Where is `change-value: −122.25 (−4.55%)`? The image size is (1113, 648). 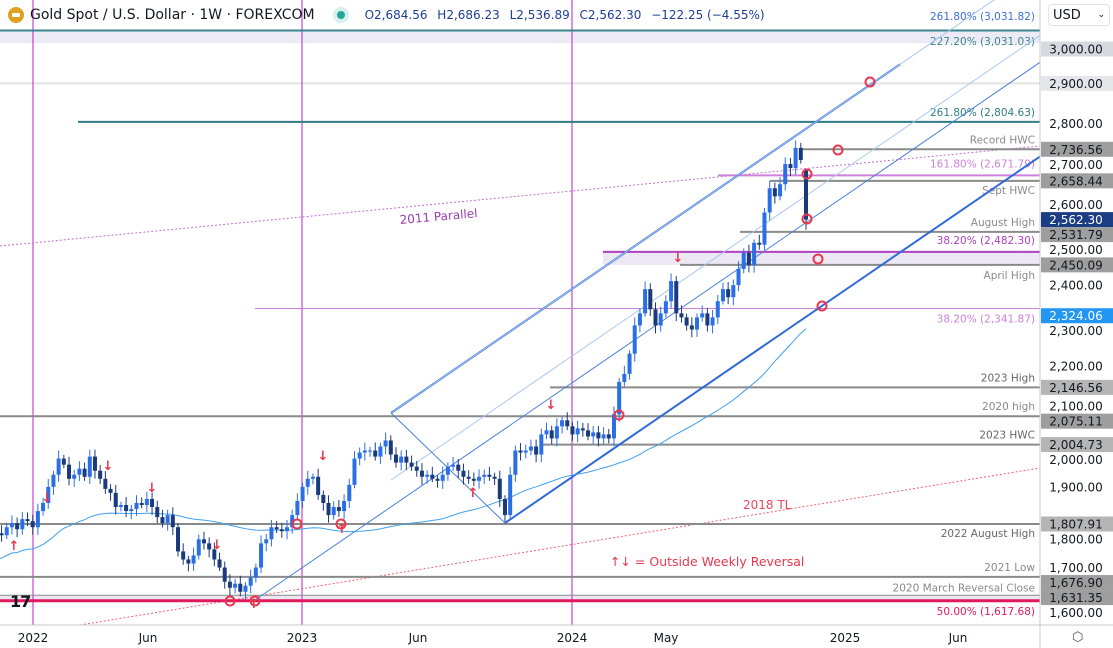
change-value: −122.25 (−4.55%) is located at coordinates (708, 15).